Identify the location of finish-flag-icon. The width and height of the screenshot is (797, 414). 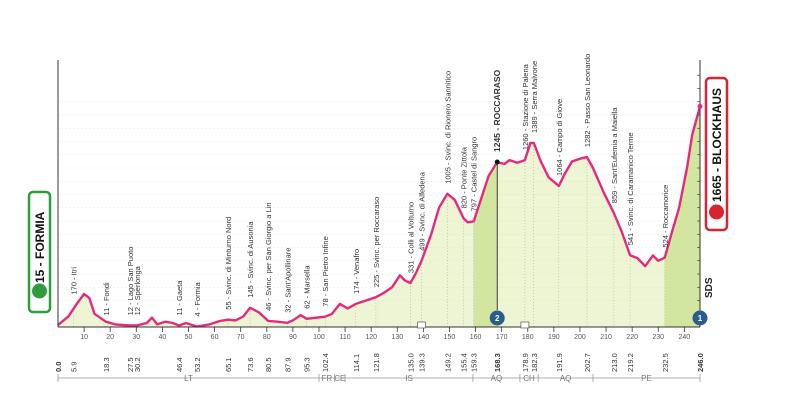
(716, 212).